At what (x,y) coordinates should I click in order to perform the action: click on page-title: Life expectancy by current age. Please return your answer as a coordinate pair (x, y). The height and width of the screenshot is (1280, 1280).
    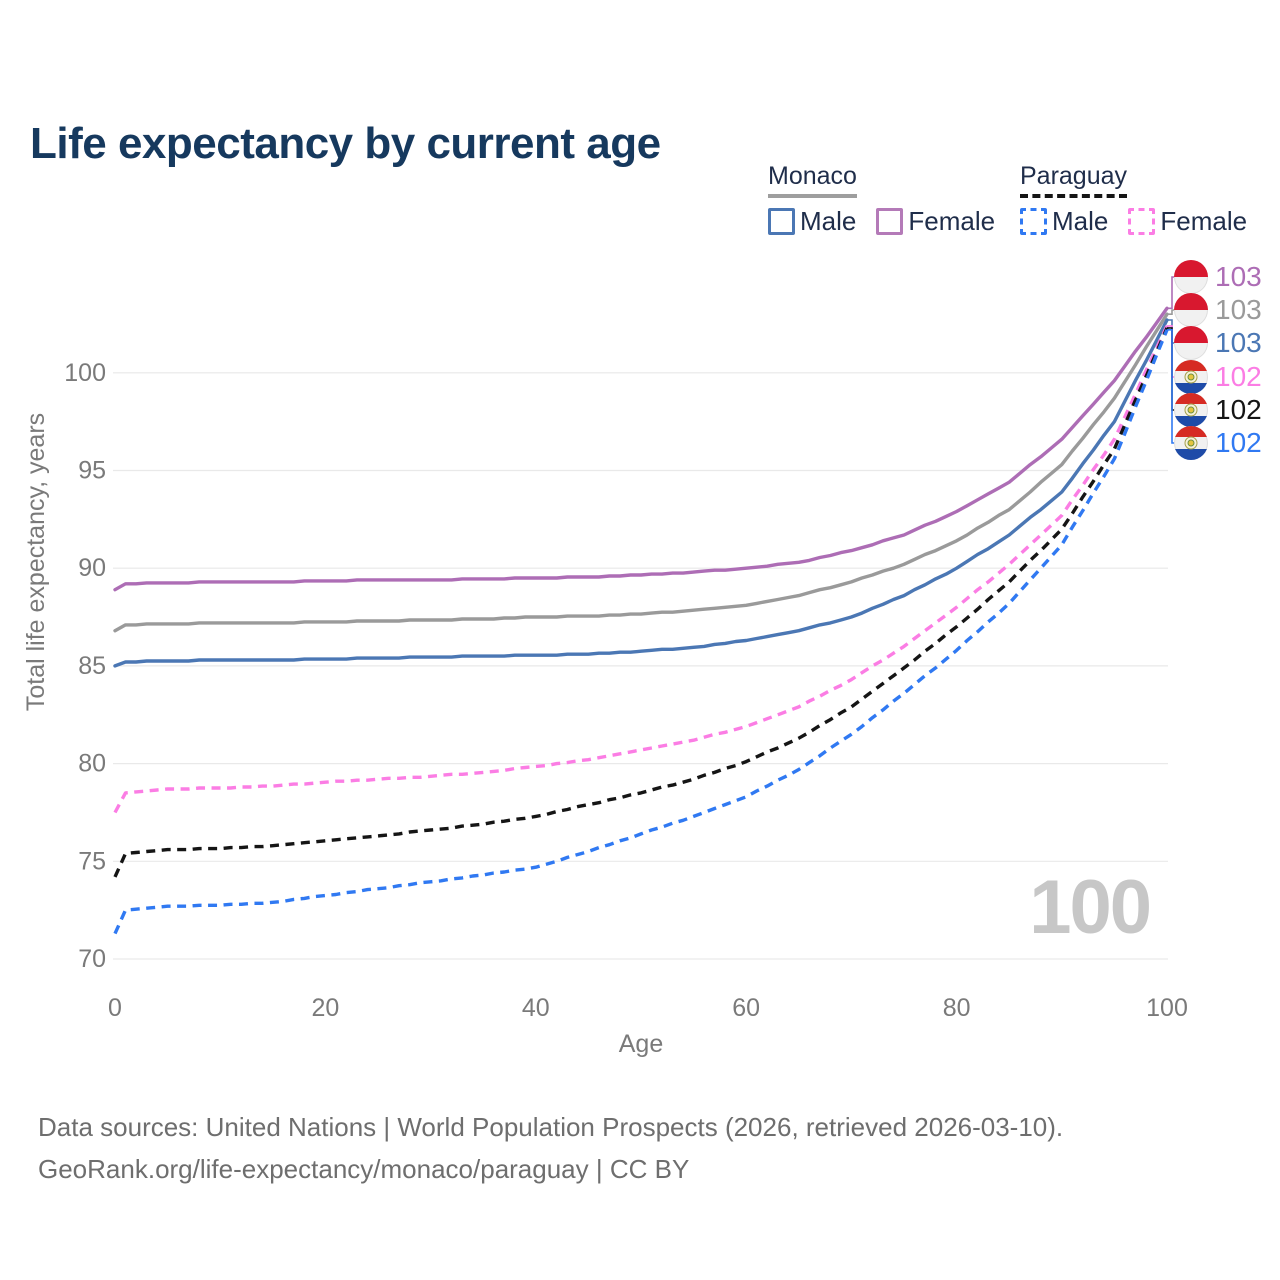
    Looking at the image, I should click on (345, 144).